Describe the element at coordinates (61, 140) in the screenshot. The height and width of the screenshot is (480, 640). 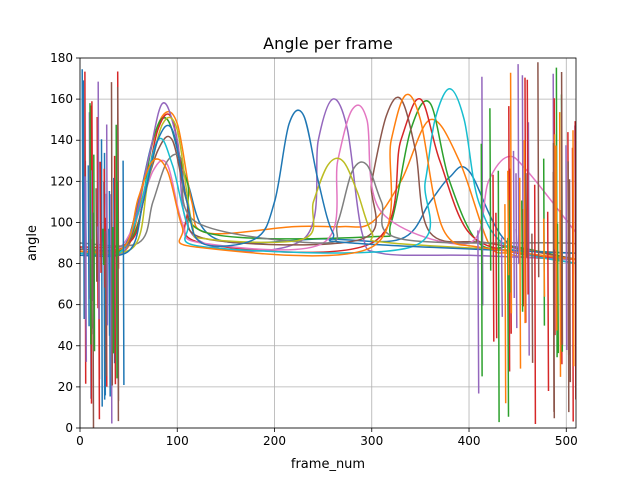
I see `y-tick-label: 140` at that location.